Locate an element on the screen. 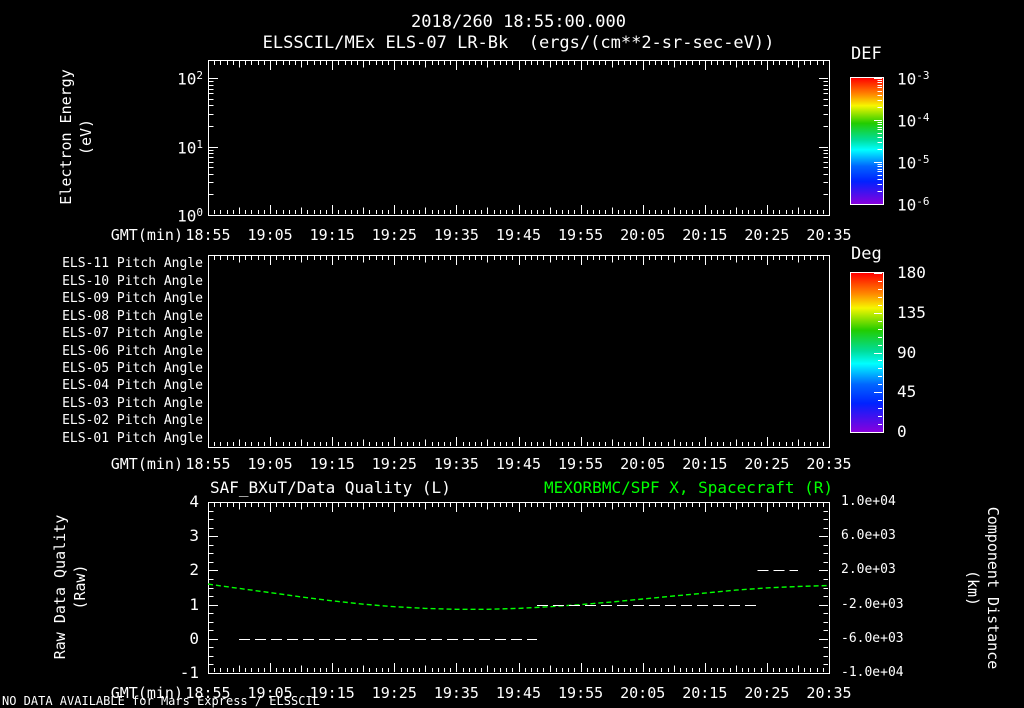 The image size is (1024, 708). deg-tick-label: 90 is located at coordinates (907, 352).